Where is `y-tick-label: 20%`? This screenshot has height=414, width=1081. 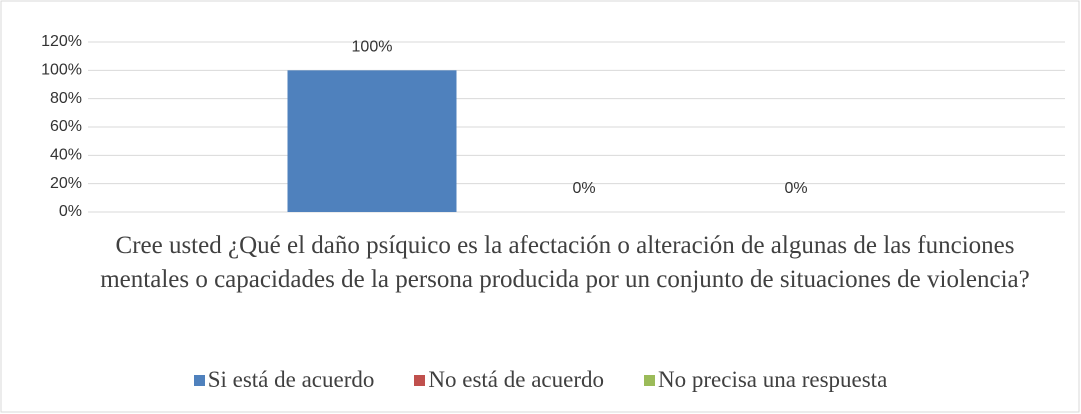
y-tick-label: 20% is located at coordinates (66, 183).